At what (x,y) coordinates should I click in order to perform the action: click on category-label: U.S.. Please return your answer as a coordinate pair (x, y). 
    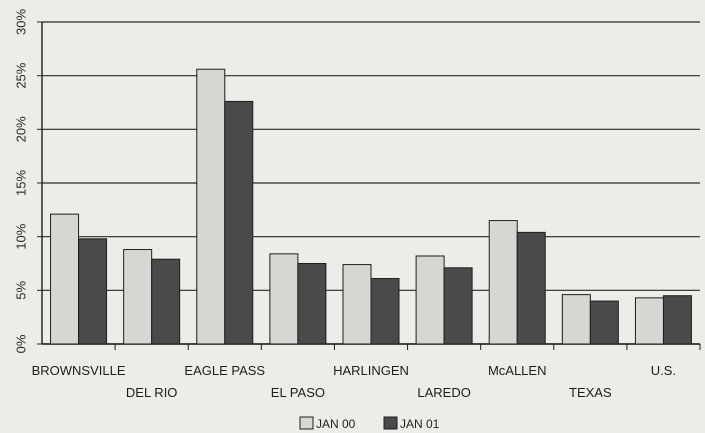
    Looking at the image, I should click on (663, 370).